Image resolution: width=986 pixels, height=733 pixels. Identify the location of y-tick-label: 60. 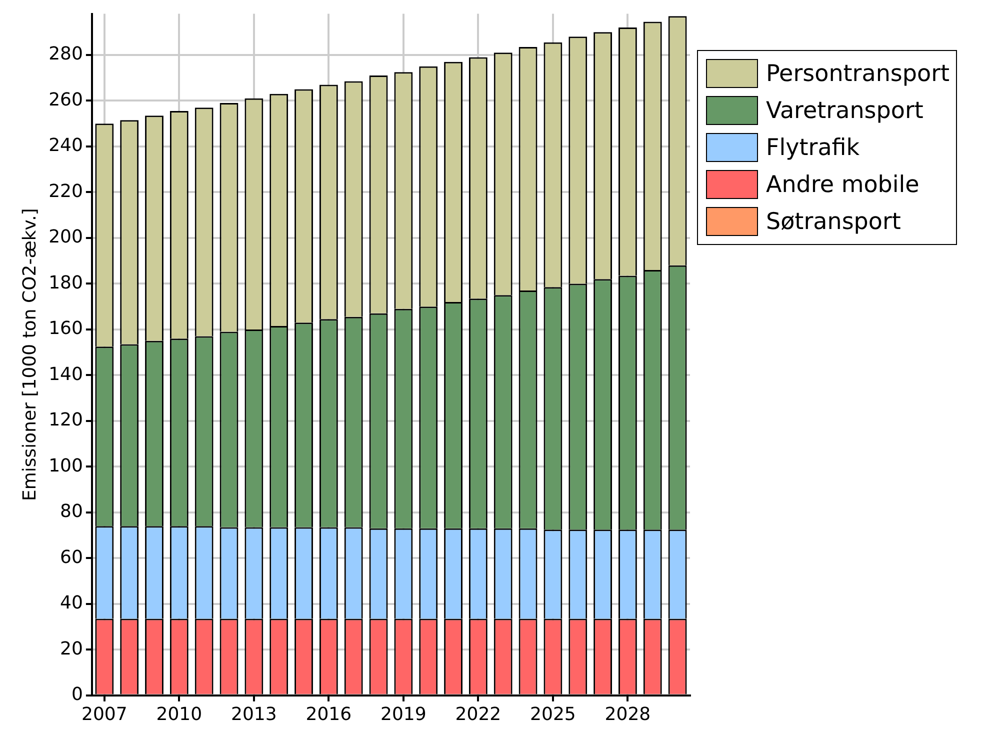
(71, 557).